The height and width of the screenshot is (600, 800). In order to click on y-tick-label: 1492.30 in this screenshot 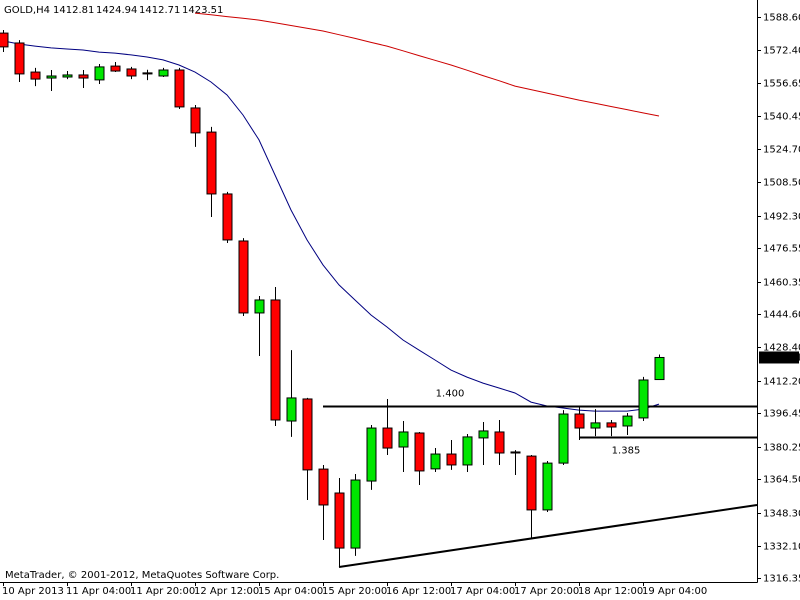, I will do `click(781, 217)`.